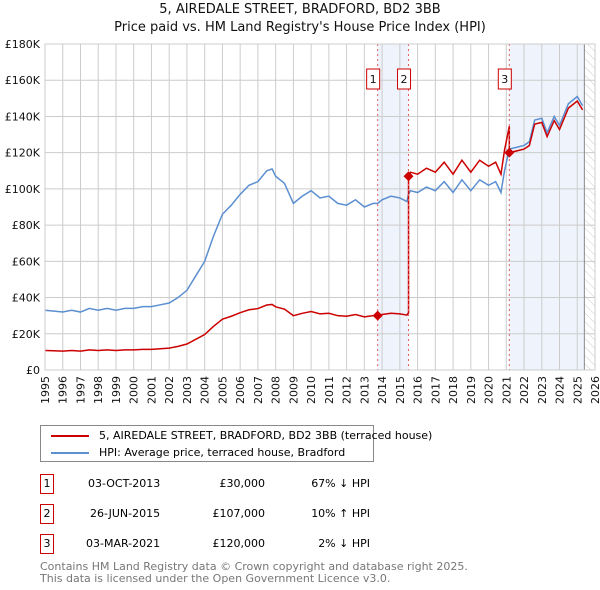  I want to click on x-tick-label: 2024, so click(560, 390).